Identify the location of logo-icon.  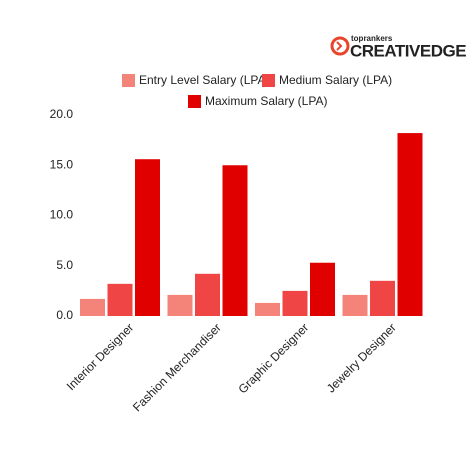
(340, 46).